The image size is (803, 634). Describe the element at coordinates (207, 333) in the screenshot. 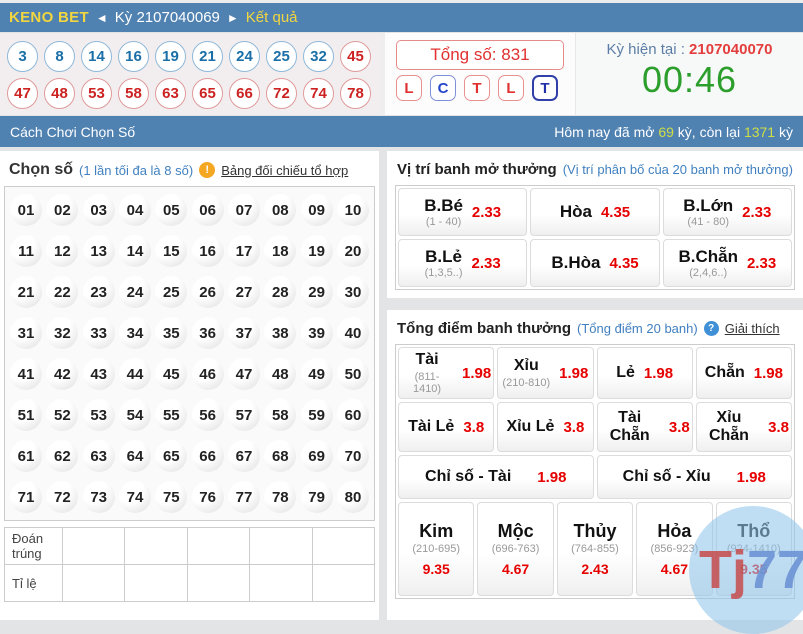

I see `number-cell: 36` at that location.